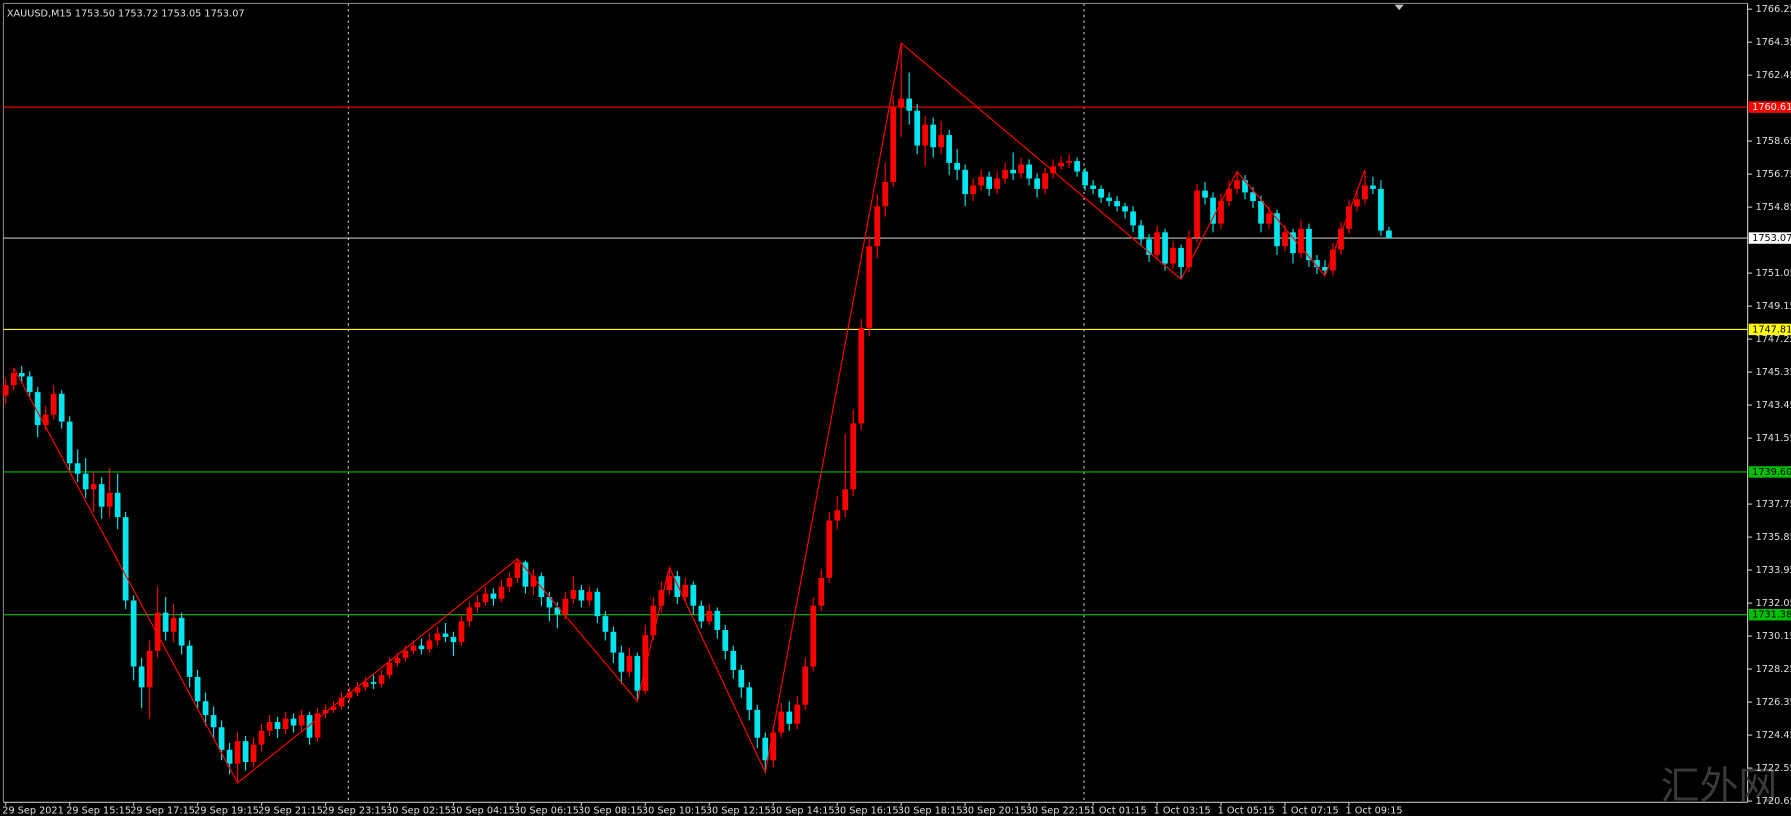  I want to click on x-tick-label: 1 Oct 09:15, so click(1374, 810).